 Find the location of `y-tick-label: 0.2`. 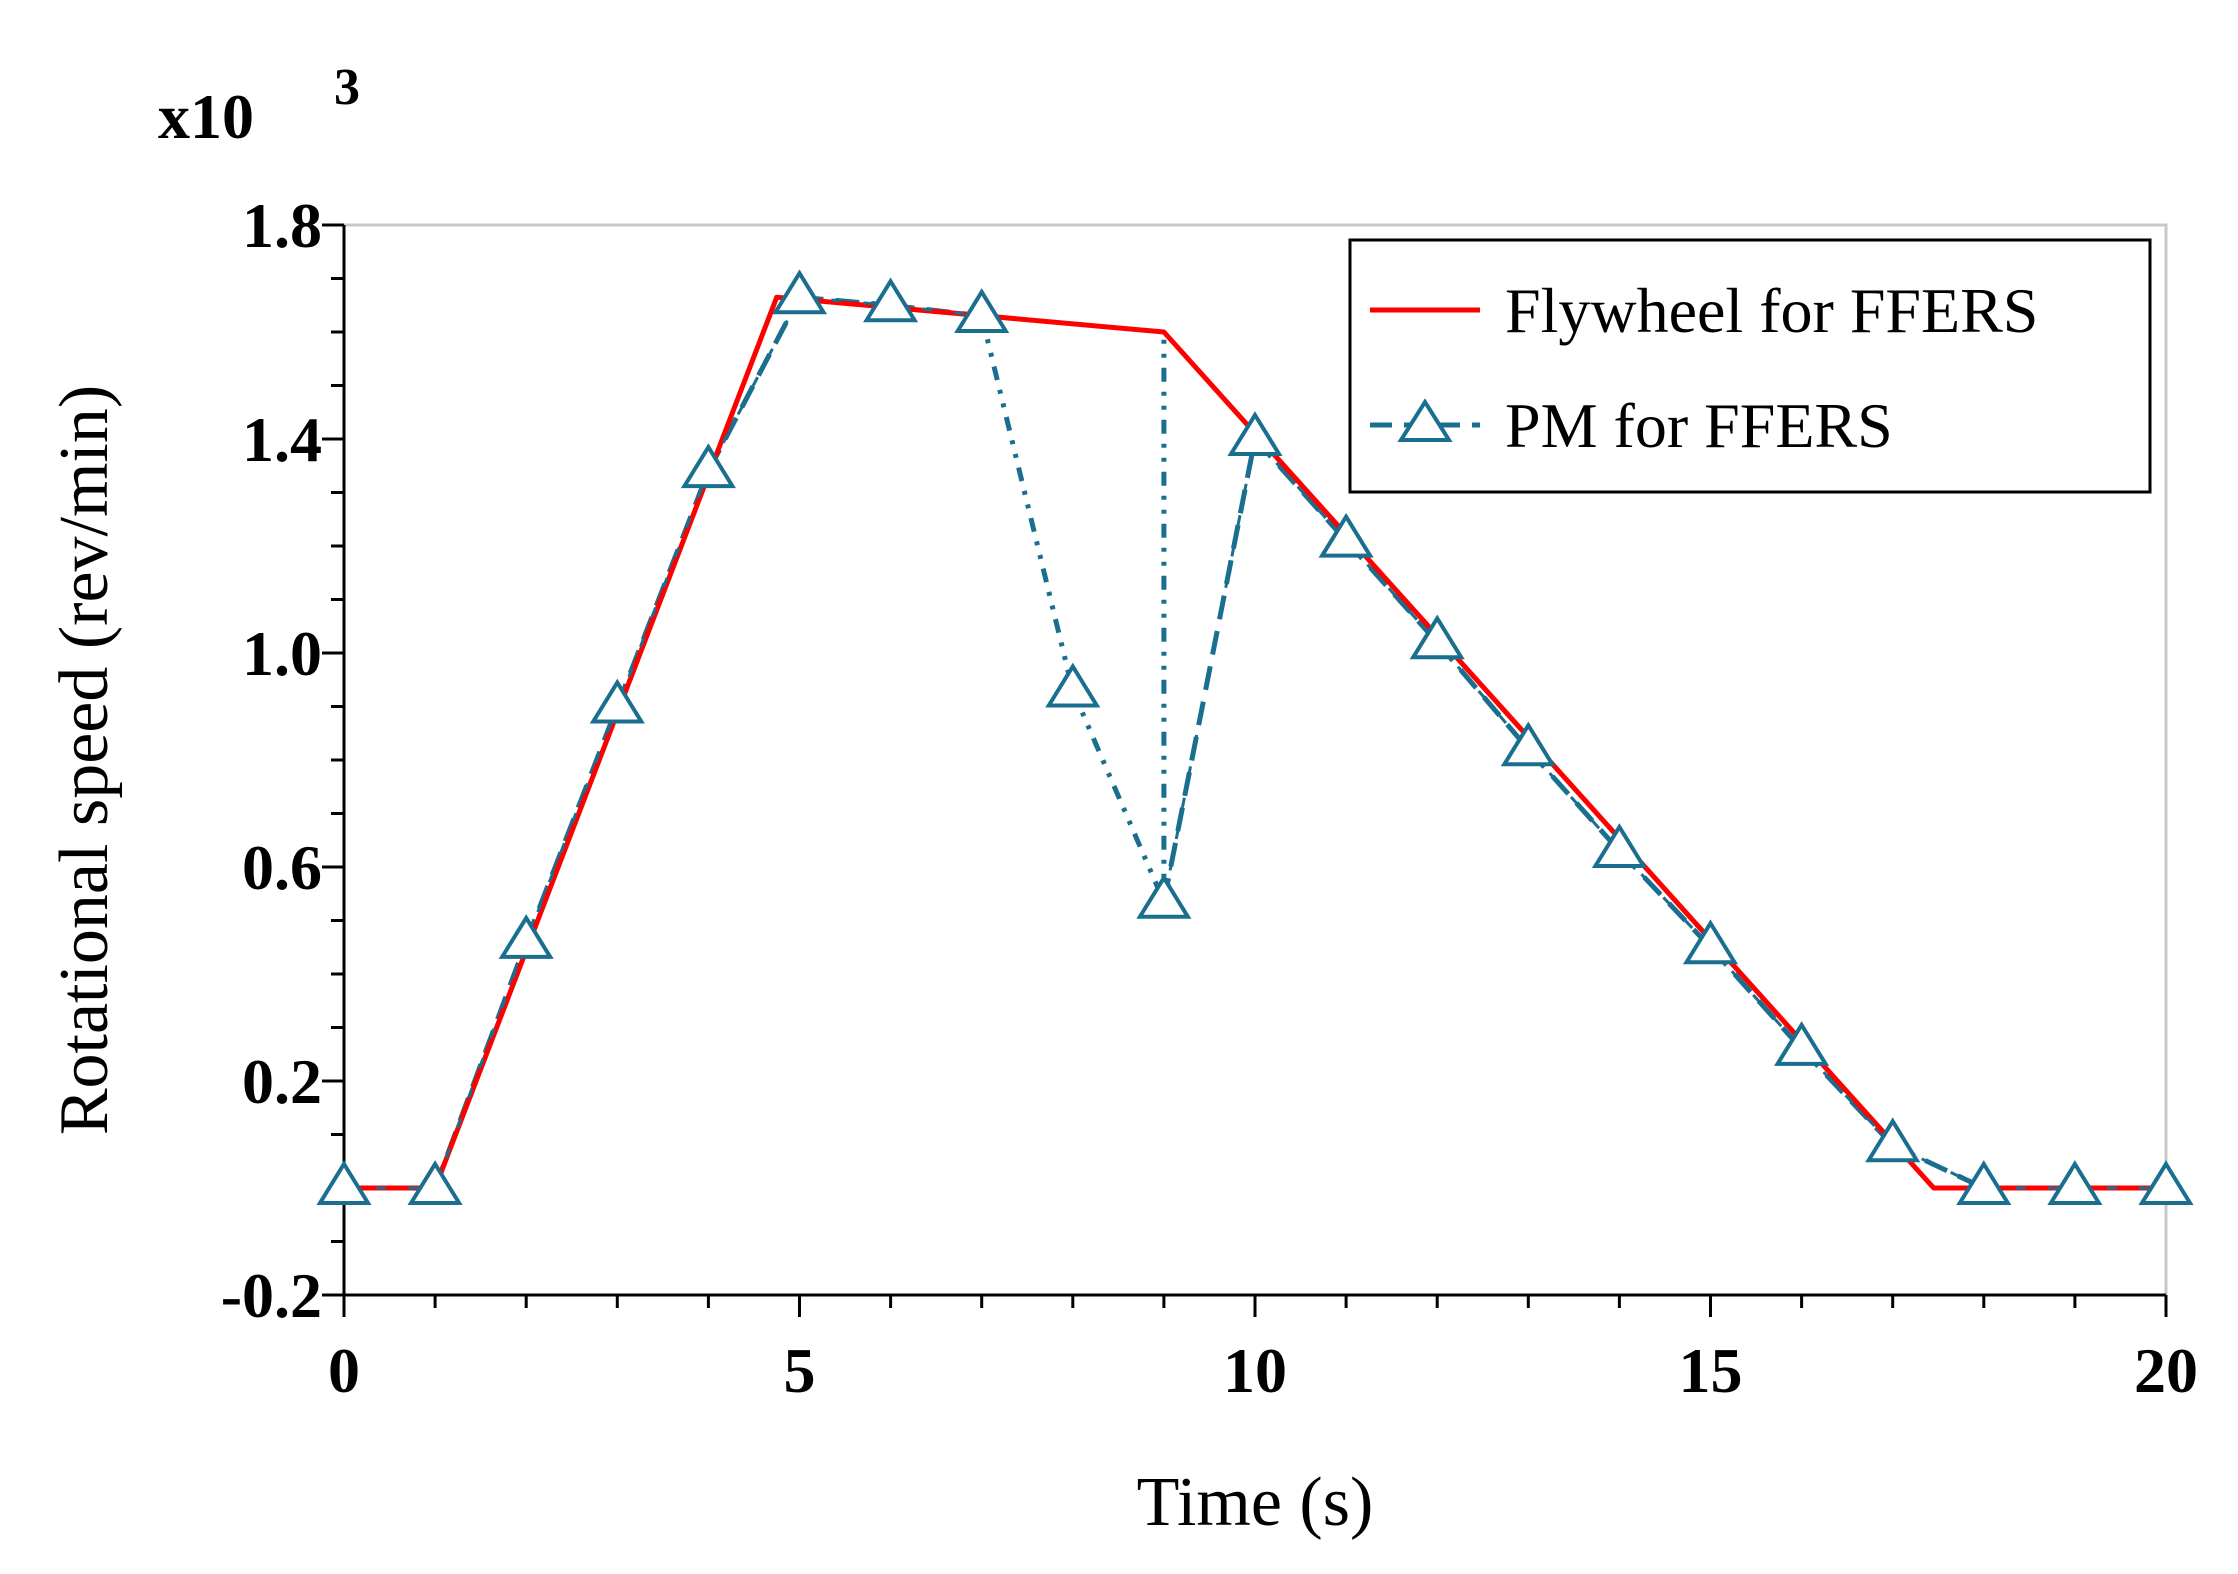

y-tick-label: 0.2 is located at coordinates (282, 1081).